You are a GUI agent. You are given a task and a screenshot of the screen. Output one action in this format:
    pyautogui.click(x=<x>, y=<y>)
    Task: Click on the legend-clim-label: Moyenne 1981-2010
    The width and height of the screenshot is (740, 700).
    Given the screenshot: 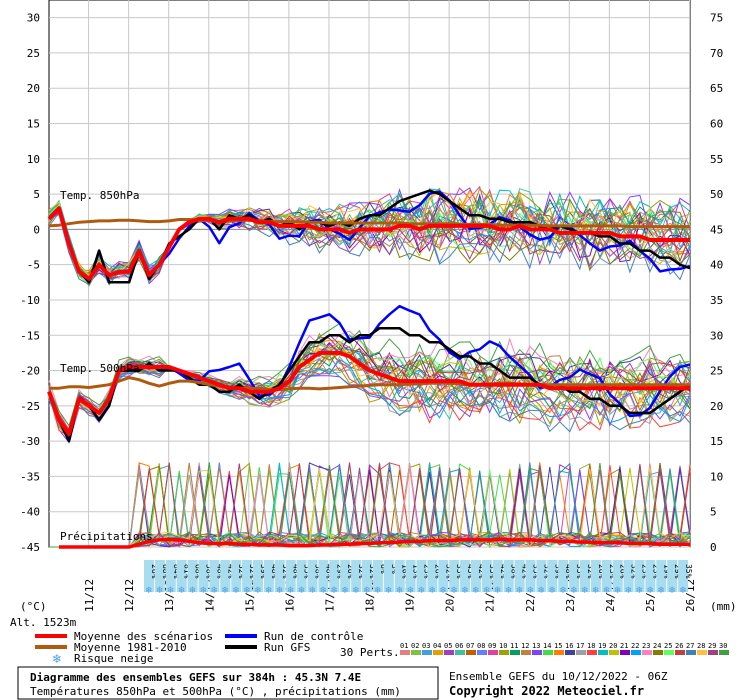 What is the action you would take?
    pyautogui.click(x=130, y=647)
    